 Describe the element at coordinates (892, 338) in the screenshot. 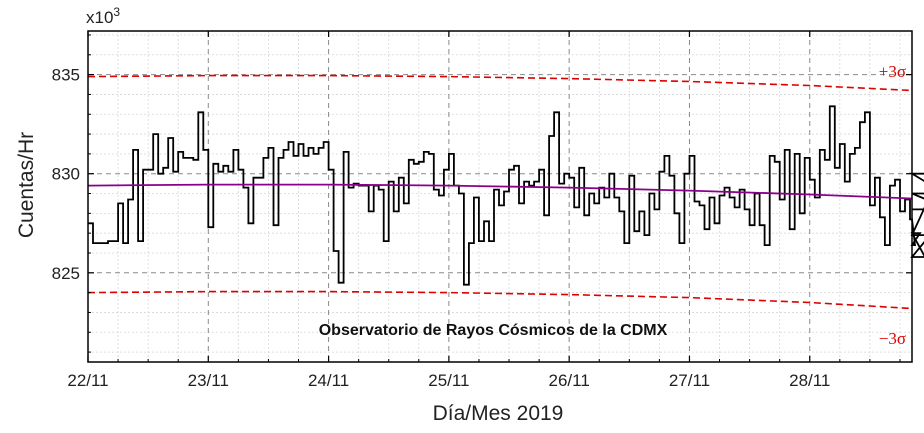

I see `lower-sigma-label: −3σ` at that location.